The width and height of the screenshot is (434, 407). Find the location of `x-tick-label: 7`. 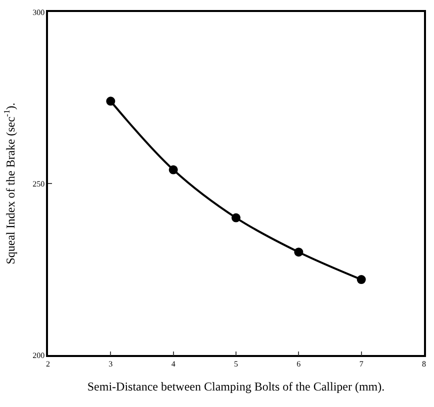

x-tick-label: 7 is located at coordinates (361, 363).